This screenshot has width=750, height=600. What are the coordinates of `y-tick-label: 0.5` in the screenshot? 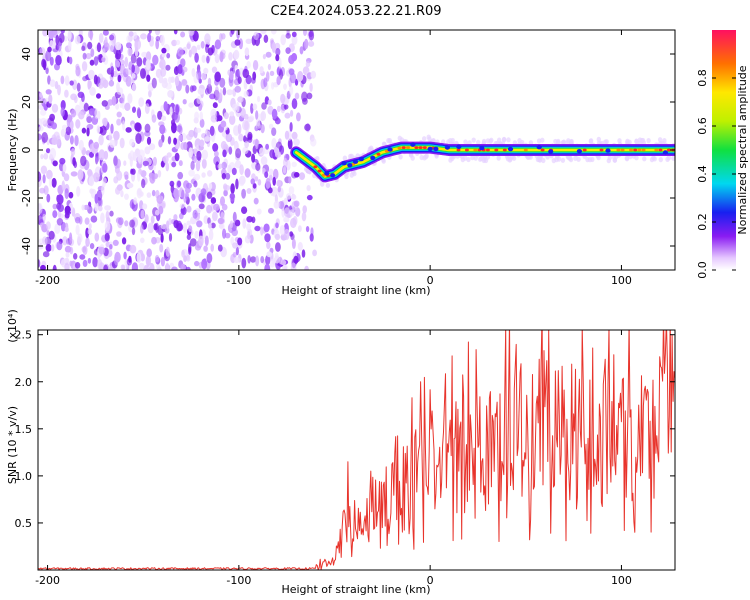 It's located at (24, 523).